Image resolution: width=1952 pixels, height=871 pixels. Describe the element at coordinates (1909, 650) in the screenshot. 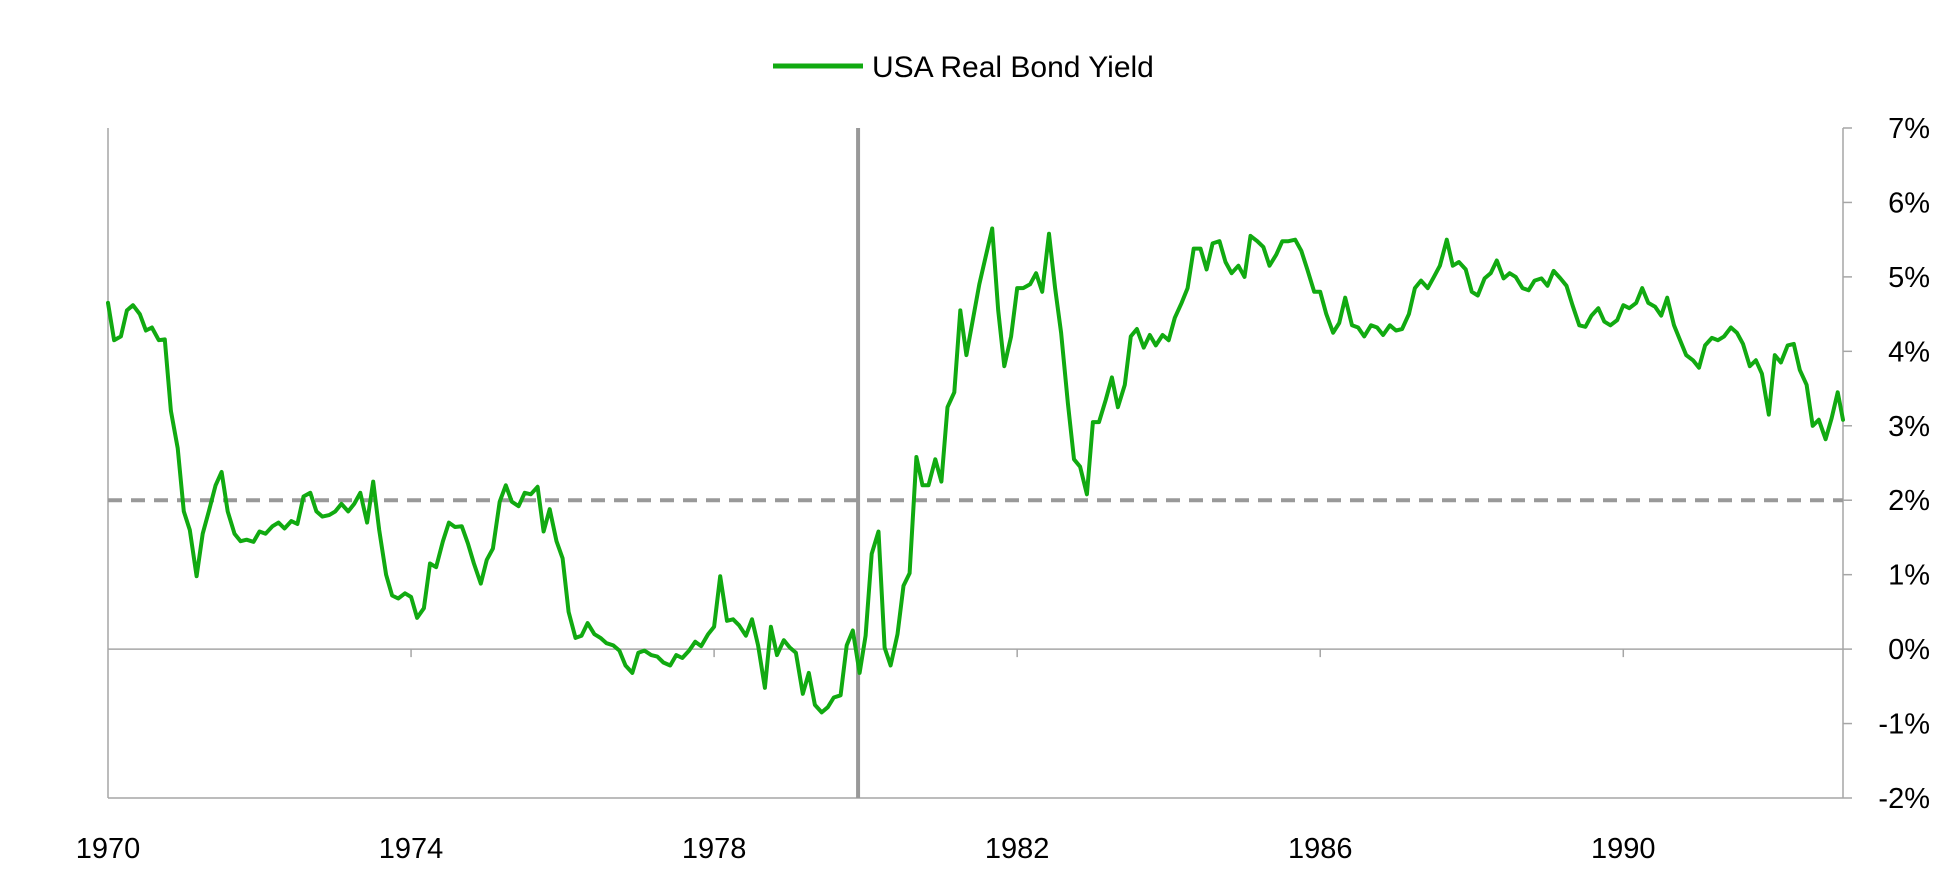

I see `y-tick-label: 0%` at that location.